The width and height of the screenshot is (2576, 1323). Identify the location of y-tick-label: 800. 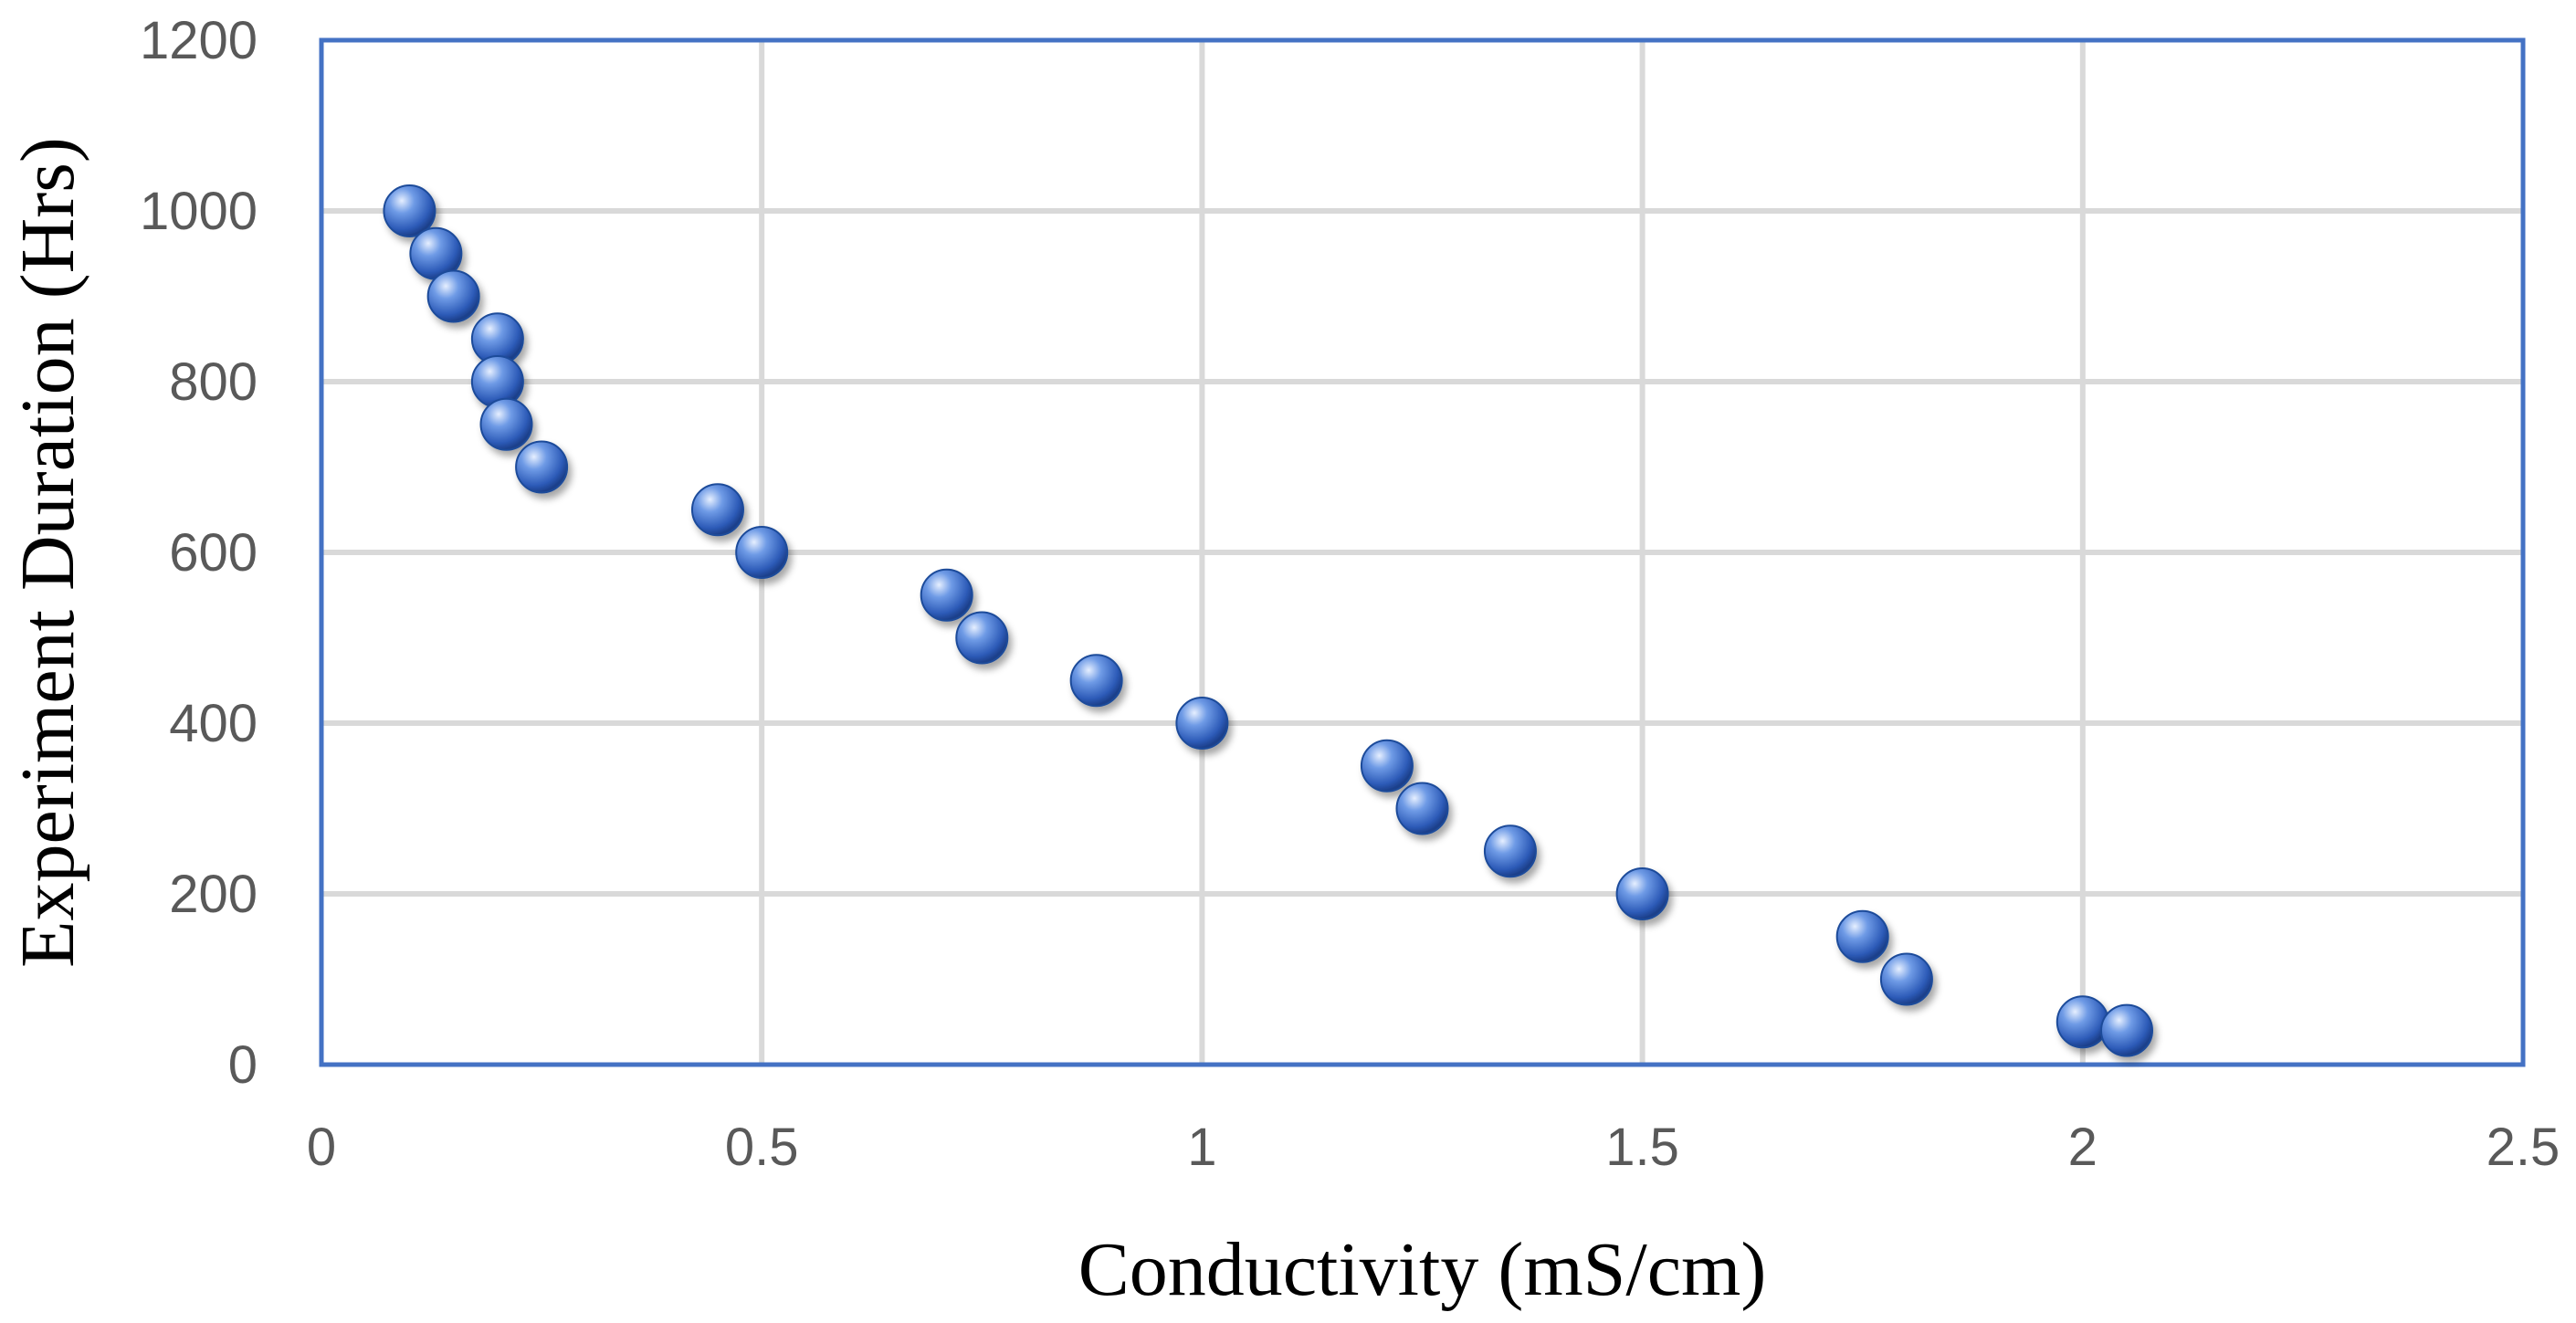
(213, 382).